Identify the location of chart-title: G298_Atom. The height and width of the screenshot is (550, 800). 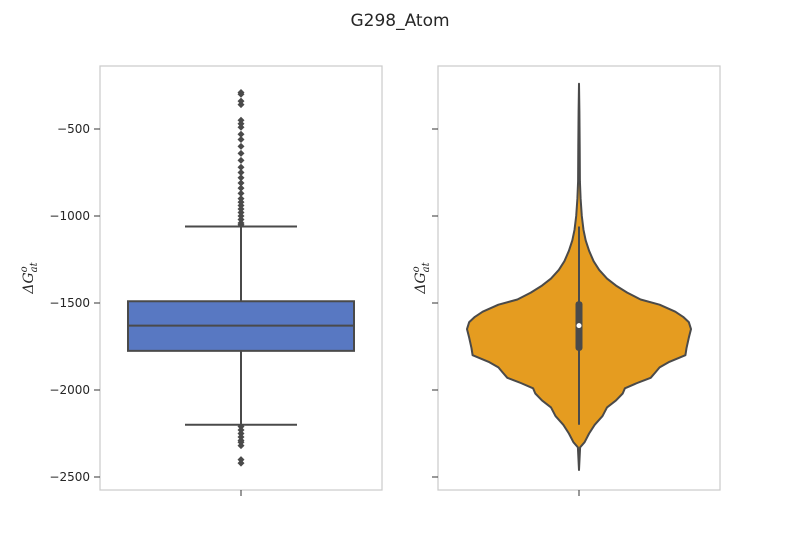
(399, 21).